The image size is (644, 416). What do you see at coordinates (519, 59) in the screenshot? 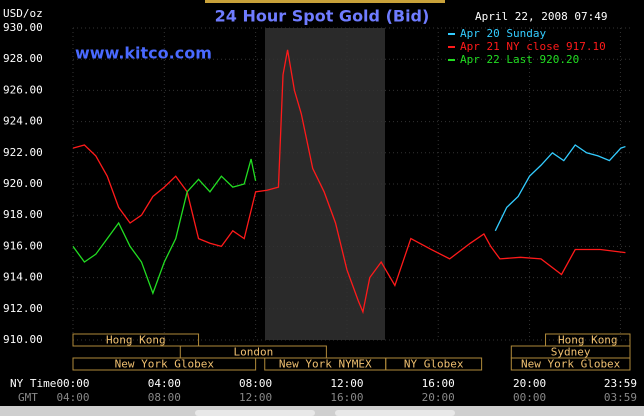
I see `legend-label: Apr 22 Last 920.20` at bounding box center [519, 59].